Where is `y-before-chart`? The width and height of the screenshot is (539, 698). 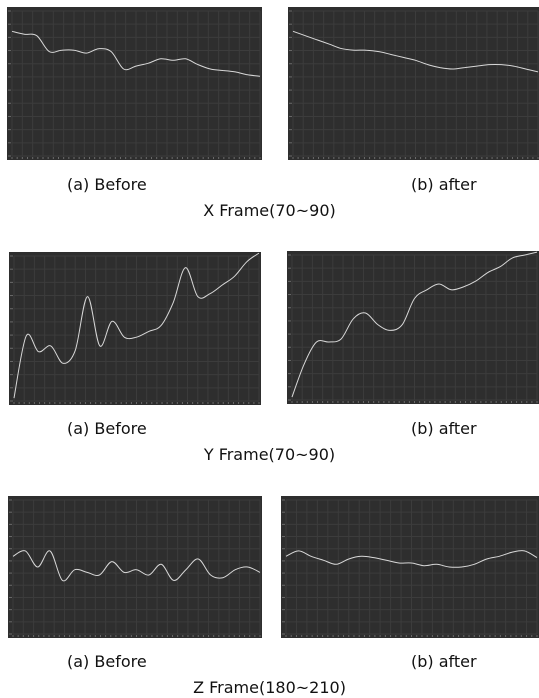
y-before-chart is located at coordinates (135, 328).